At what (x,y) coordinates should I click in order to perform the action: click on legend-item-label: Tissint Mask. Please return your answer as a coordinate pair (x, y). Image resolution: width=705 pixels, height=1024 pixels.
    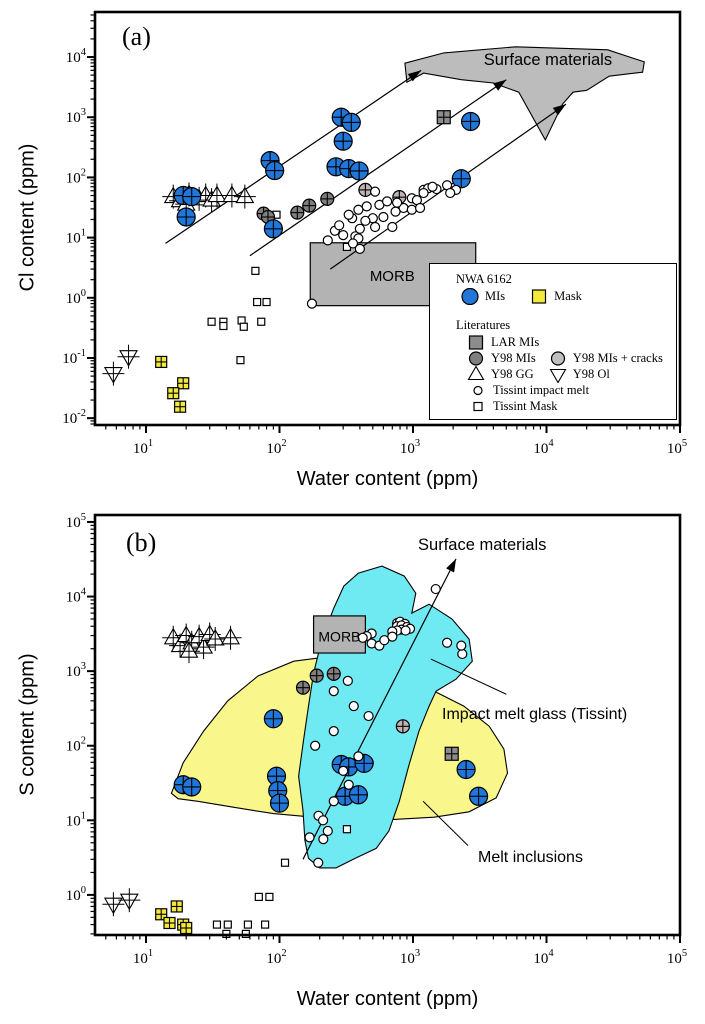
    Looking at the image, I should click on (525, 406).